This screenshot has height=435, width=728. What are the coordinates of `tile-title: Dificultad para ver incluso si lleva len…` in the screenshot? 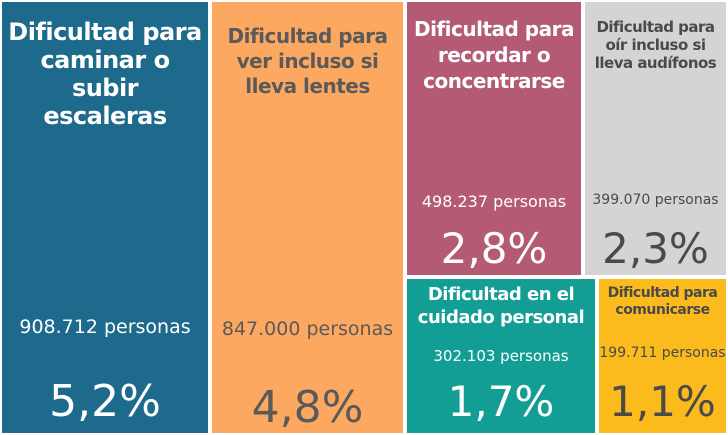 It's located at (307, 61).